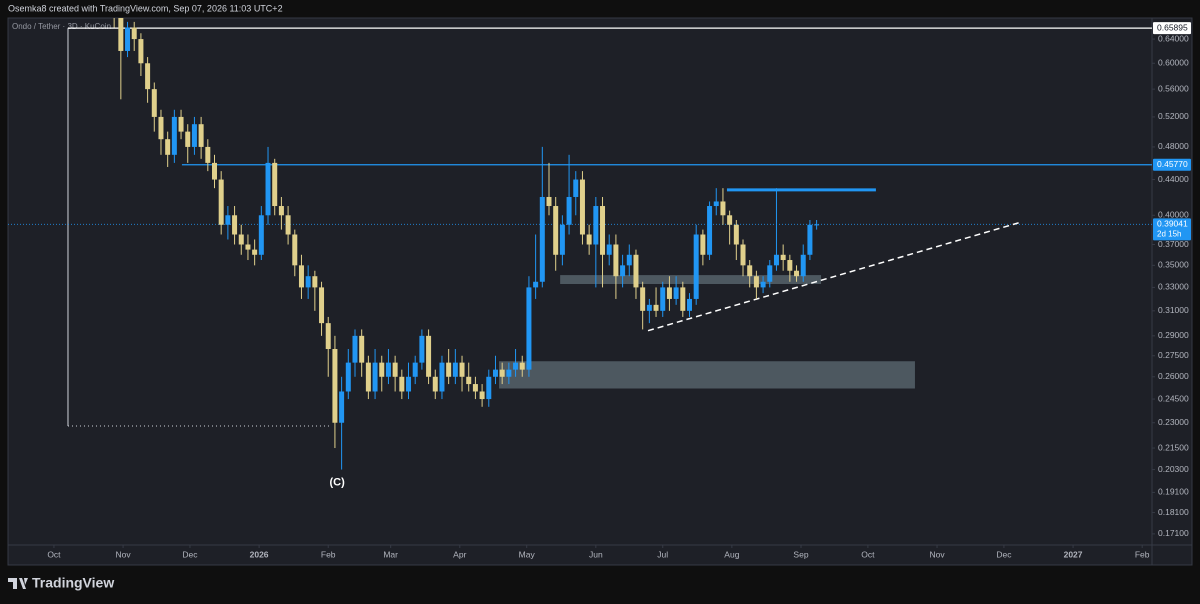  I want to click on y-tick-label: 0.64000, so click(1173, 38).